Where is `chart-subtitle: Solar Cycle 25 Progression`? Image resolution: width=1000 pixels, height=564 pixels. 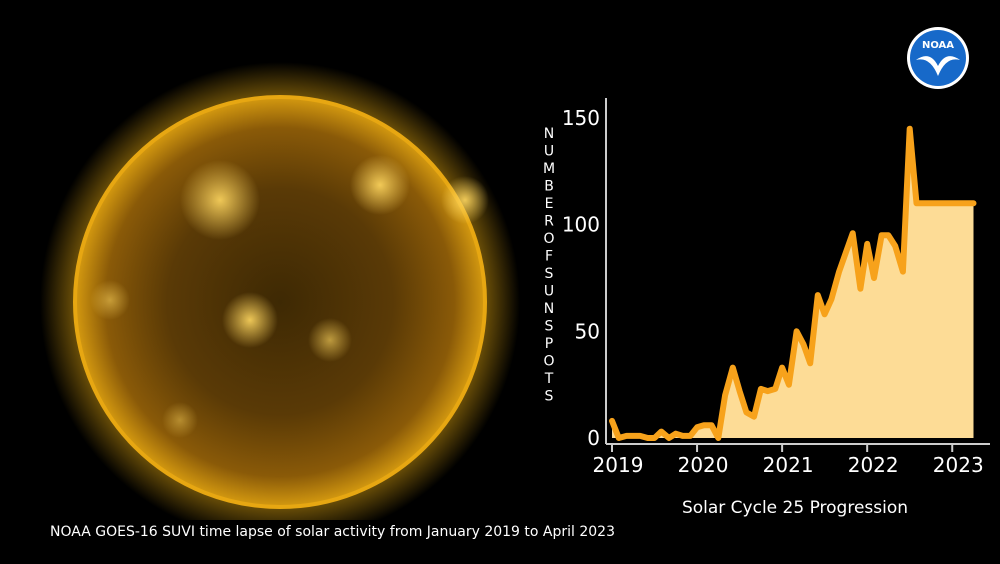
chart-subtitle: Solar Cycle 25 Progression is located at coordinates (795, 508).